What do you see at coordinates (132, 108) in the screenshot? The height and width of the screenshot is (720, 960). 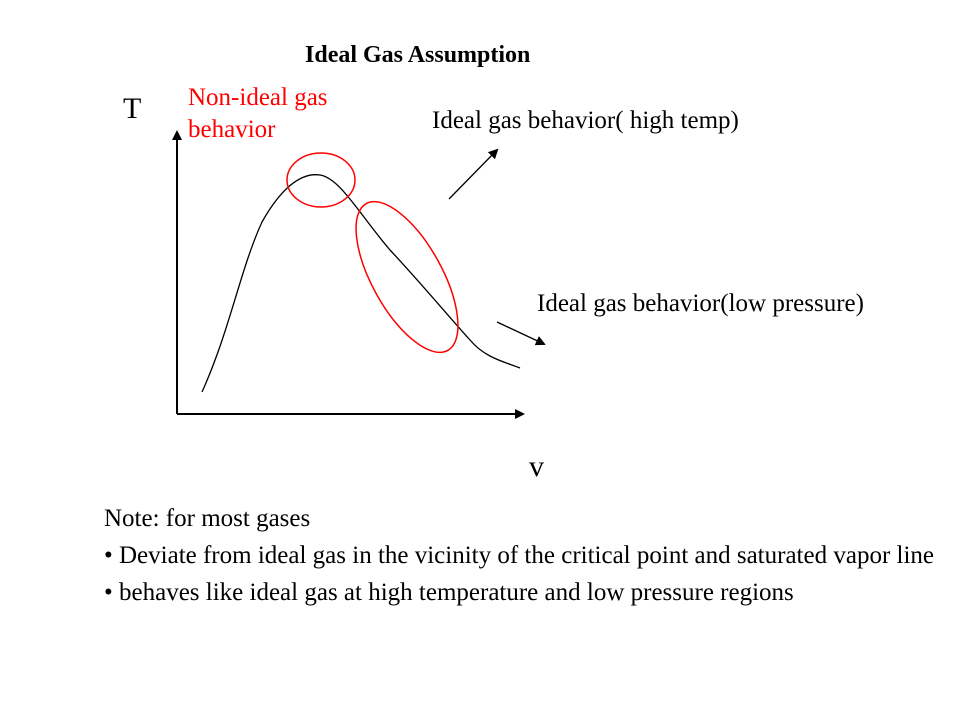 I see `y-axis-label: T` at bounding box center [132, 108].